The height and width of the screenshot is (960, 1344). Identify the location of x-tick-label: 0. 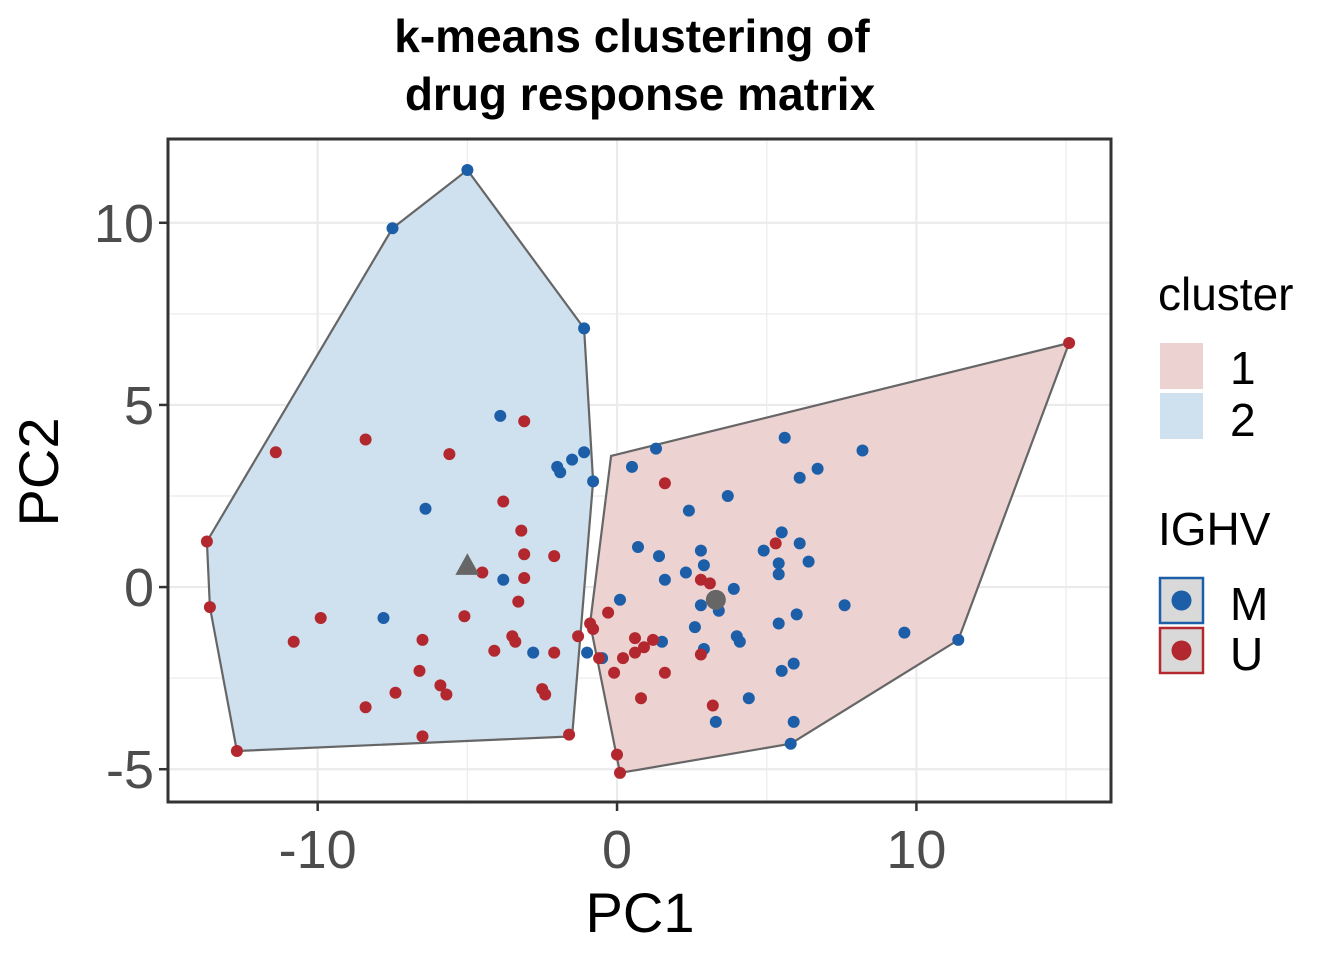
(617, 850).